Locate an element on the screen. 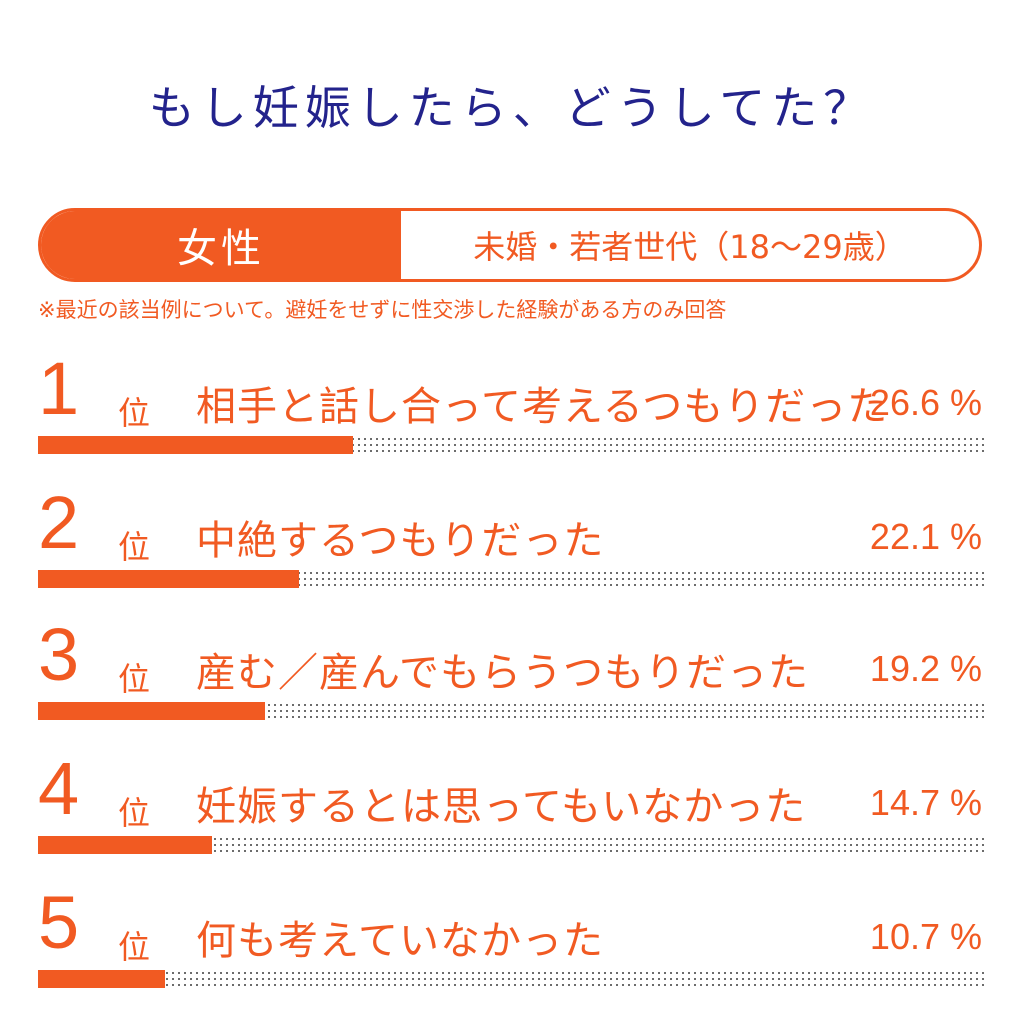  survey-note: ※最近の該当例について。避妊をせずに性交渉した経験がある方のみ回答 is located at coordinates (382, 310).